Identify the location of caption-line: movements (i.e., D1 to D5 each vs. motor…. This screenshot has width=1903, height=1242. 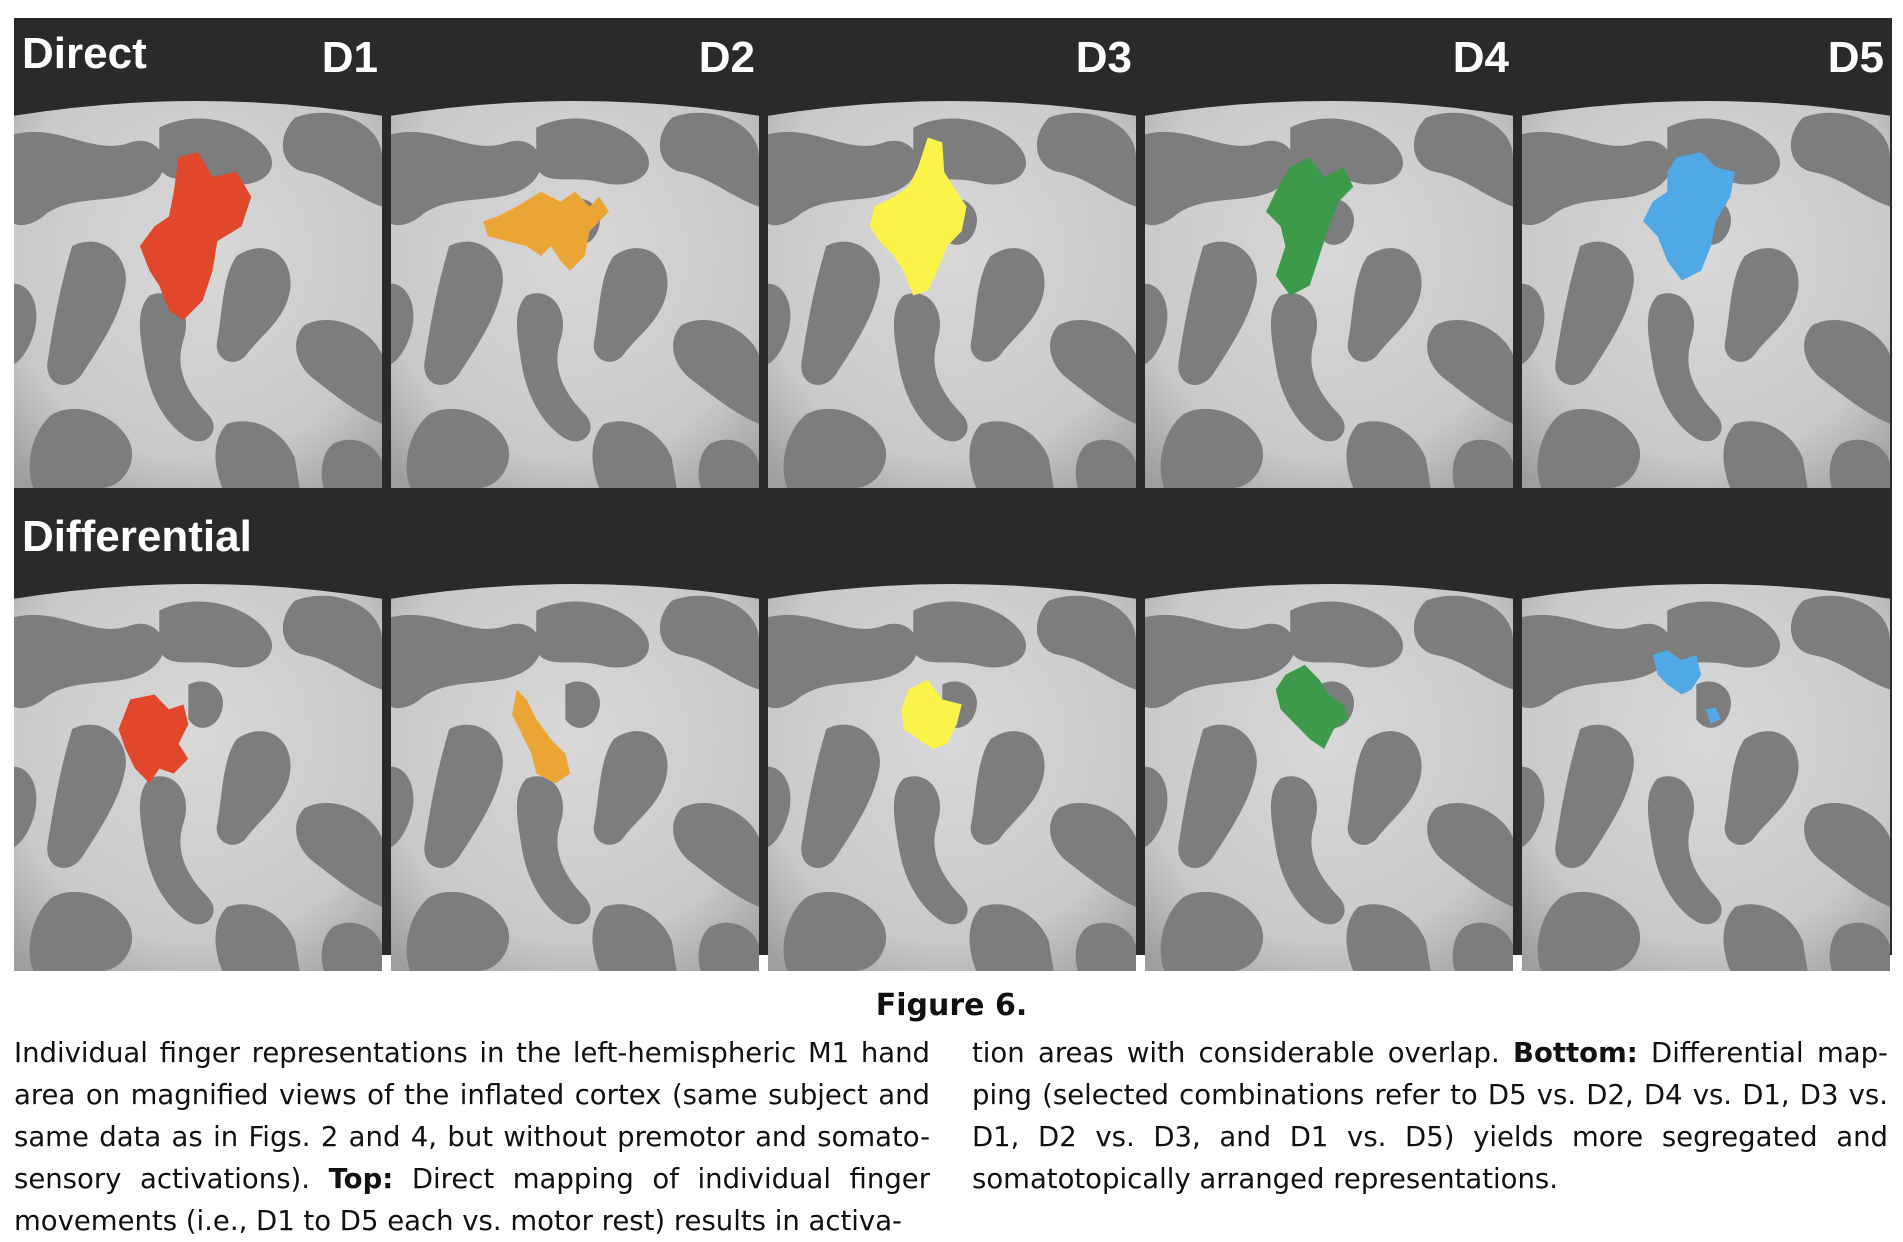
(458, 1221).